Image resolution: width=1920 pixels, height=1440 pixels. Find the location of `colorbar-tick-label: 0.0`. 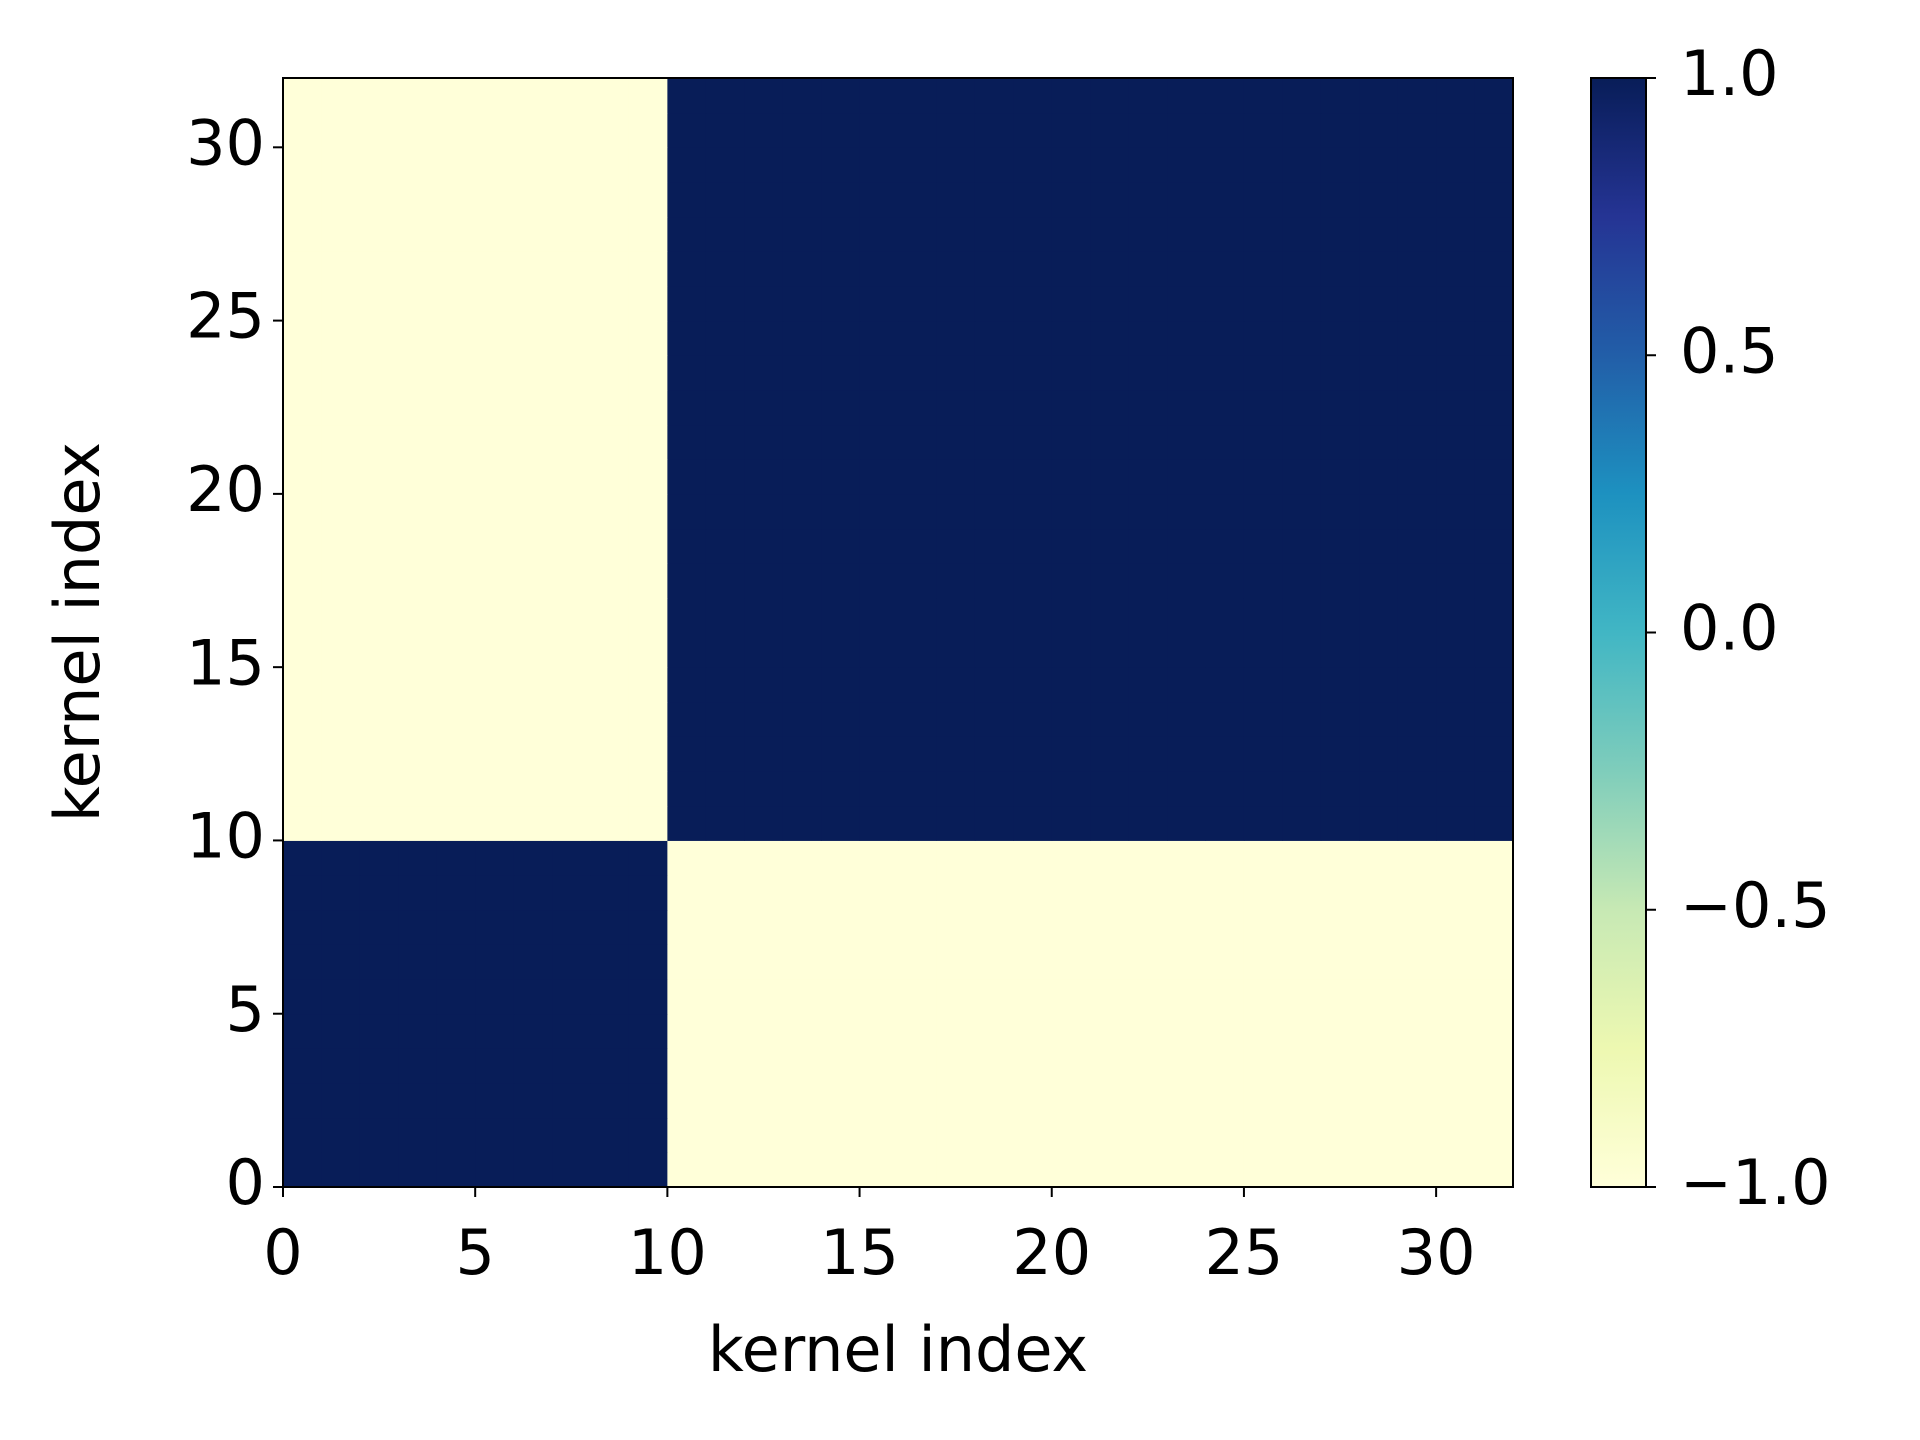

colorbar-tick-label: 0.0 is located at coordinates (1729, 628).